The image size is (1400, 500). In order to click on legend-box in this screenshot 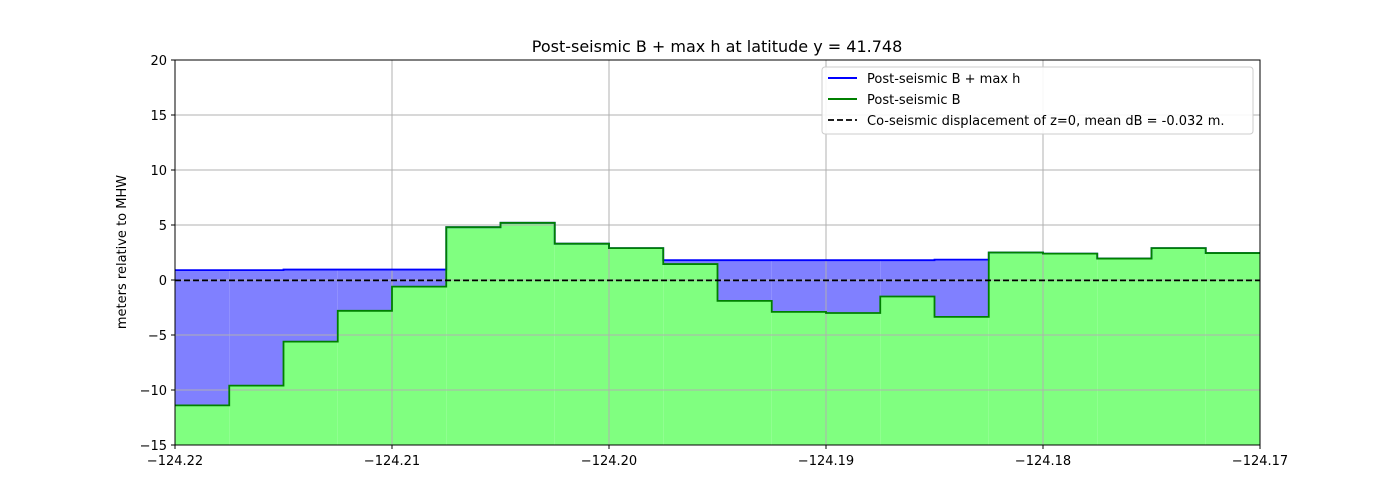, I will do `click(1037, 100)`.